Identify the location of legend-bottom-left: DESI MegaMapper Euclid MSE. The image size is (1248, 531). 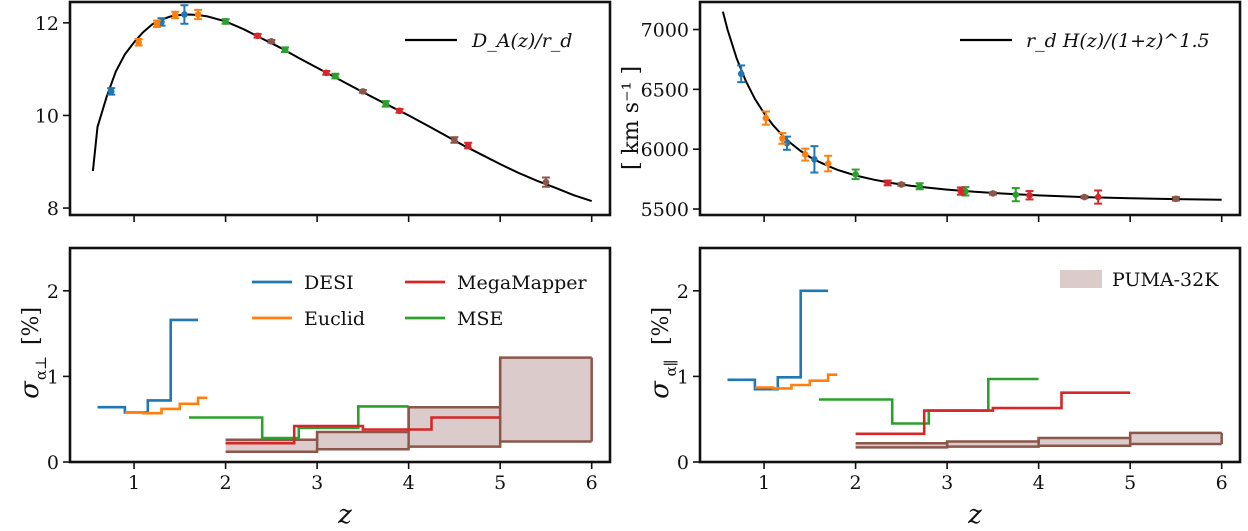
(420, 301).